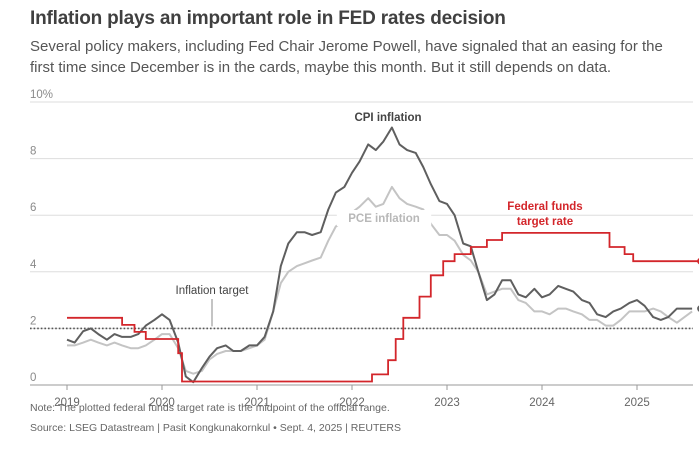 This screenshot has width=699, height=465. What do you see at coordinates (544, 207) in the screenshot?
I see `fed-funds-label: Federal funds` at bounding box center [544, 207].